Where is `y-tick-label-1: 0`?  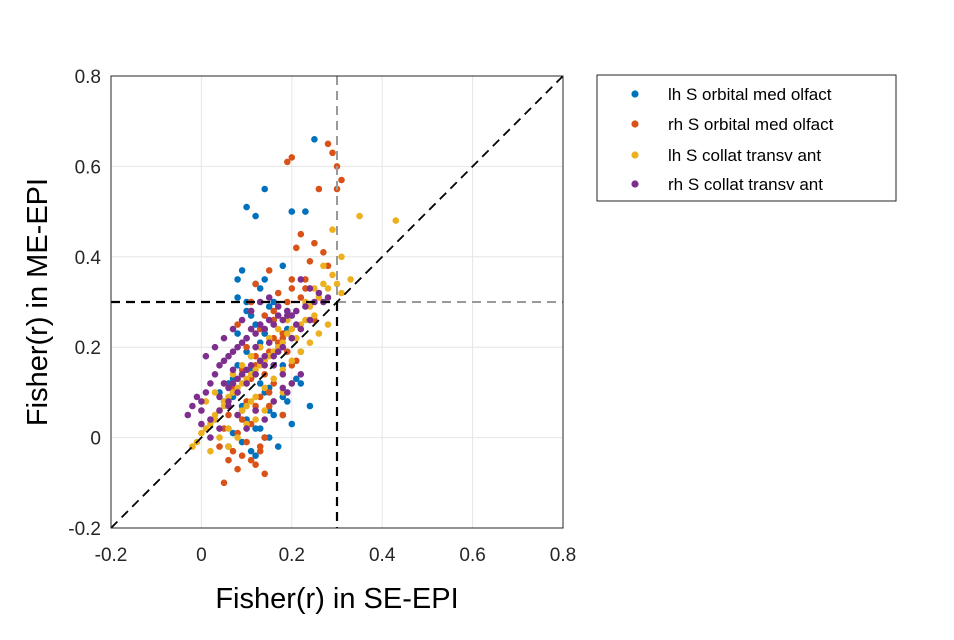
y-tick-label-1: 0 is located at coordinates (95, 439).